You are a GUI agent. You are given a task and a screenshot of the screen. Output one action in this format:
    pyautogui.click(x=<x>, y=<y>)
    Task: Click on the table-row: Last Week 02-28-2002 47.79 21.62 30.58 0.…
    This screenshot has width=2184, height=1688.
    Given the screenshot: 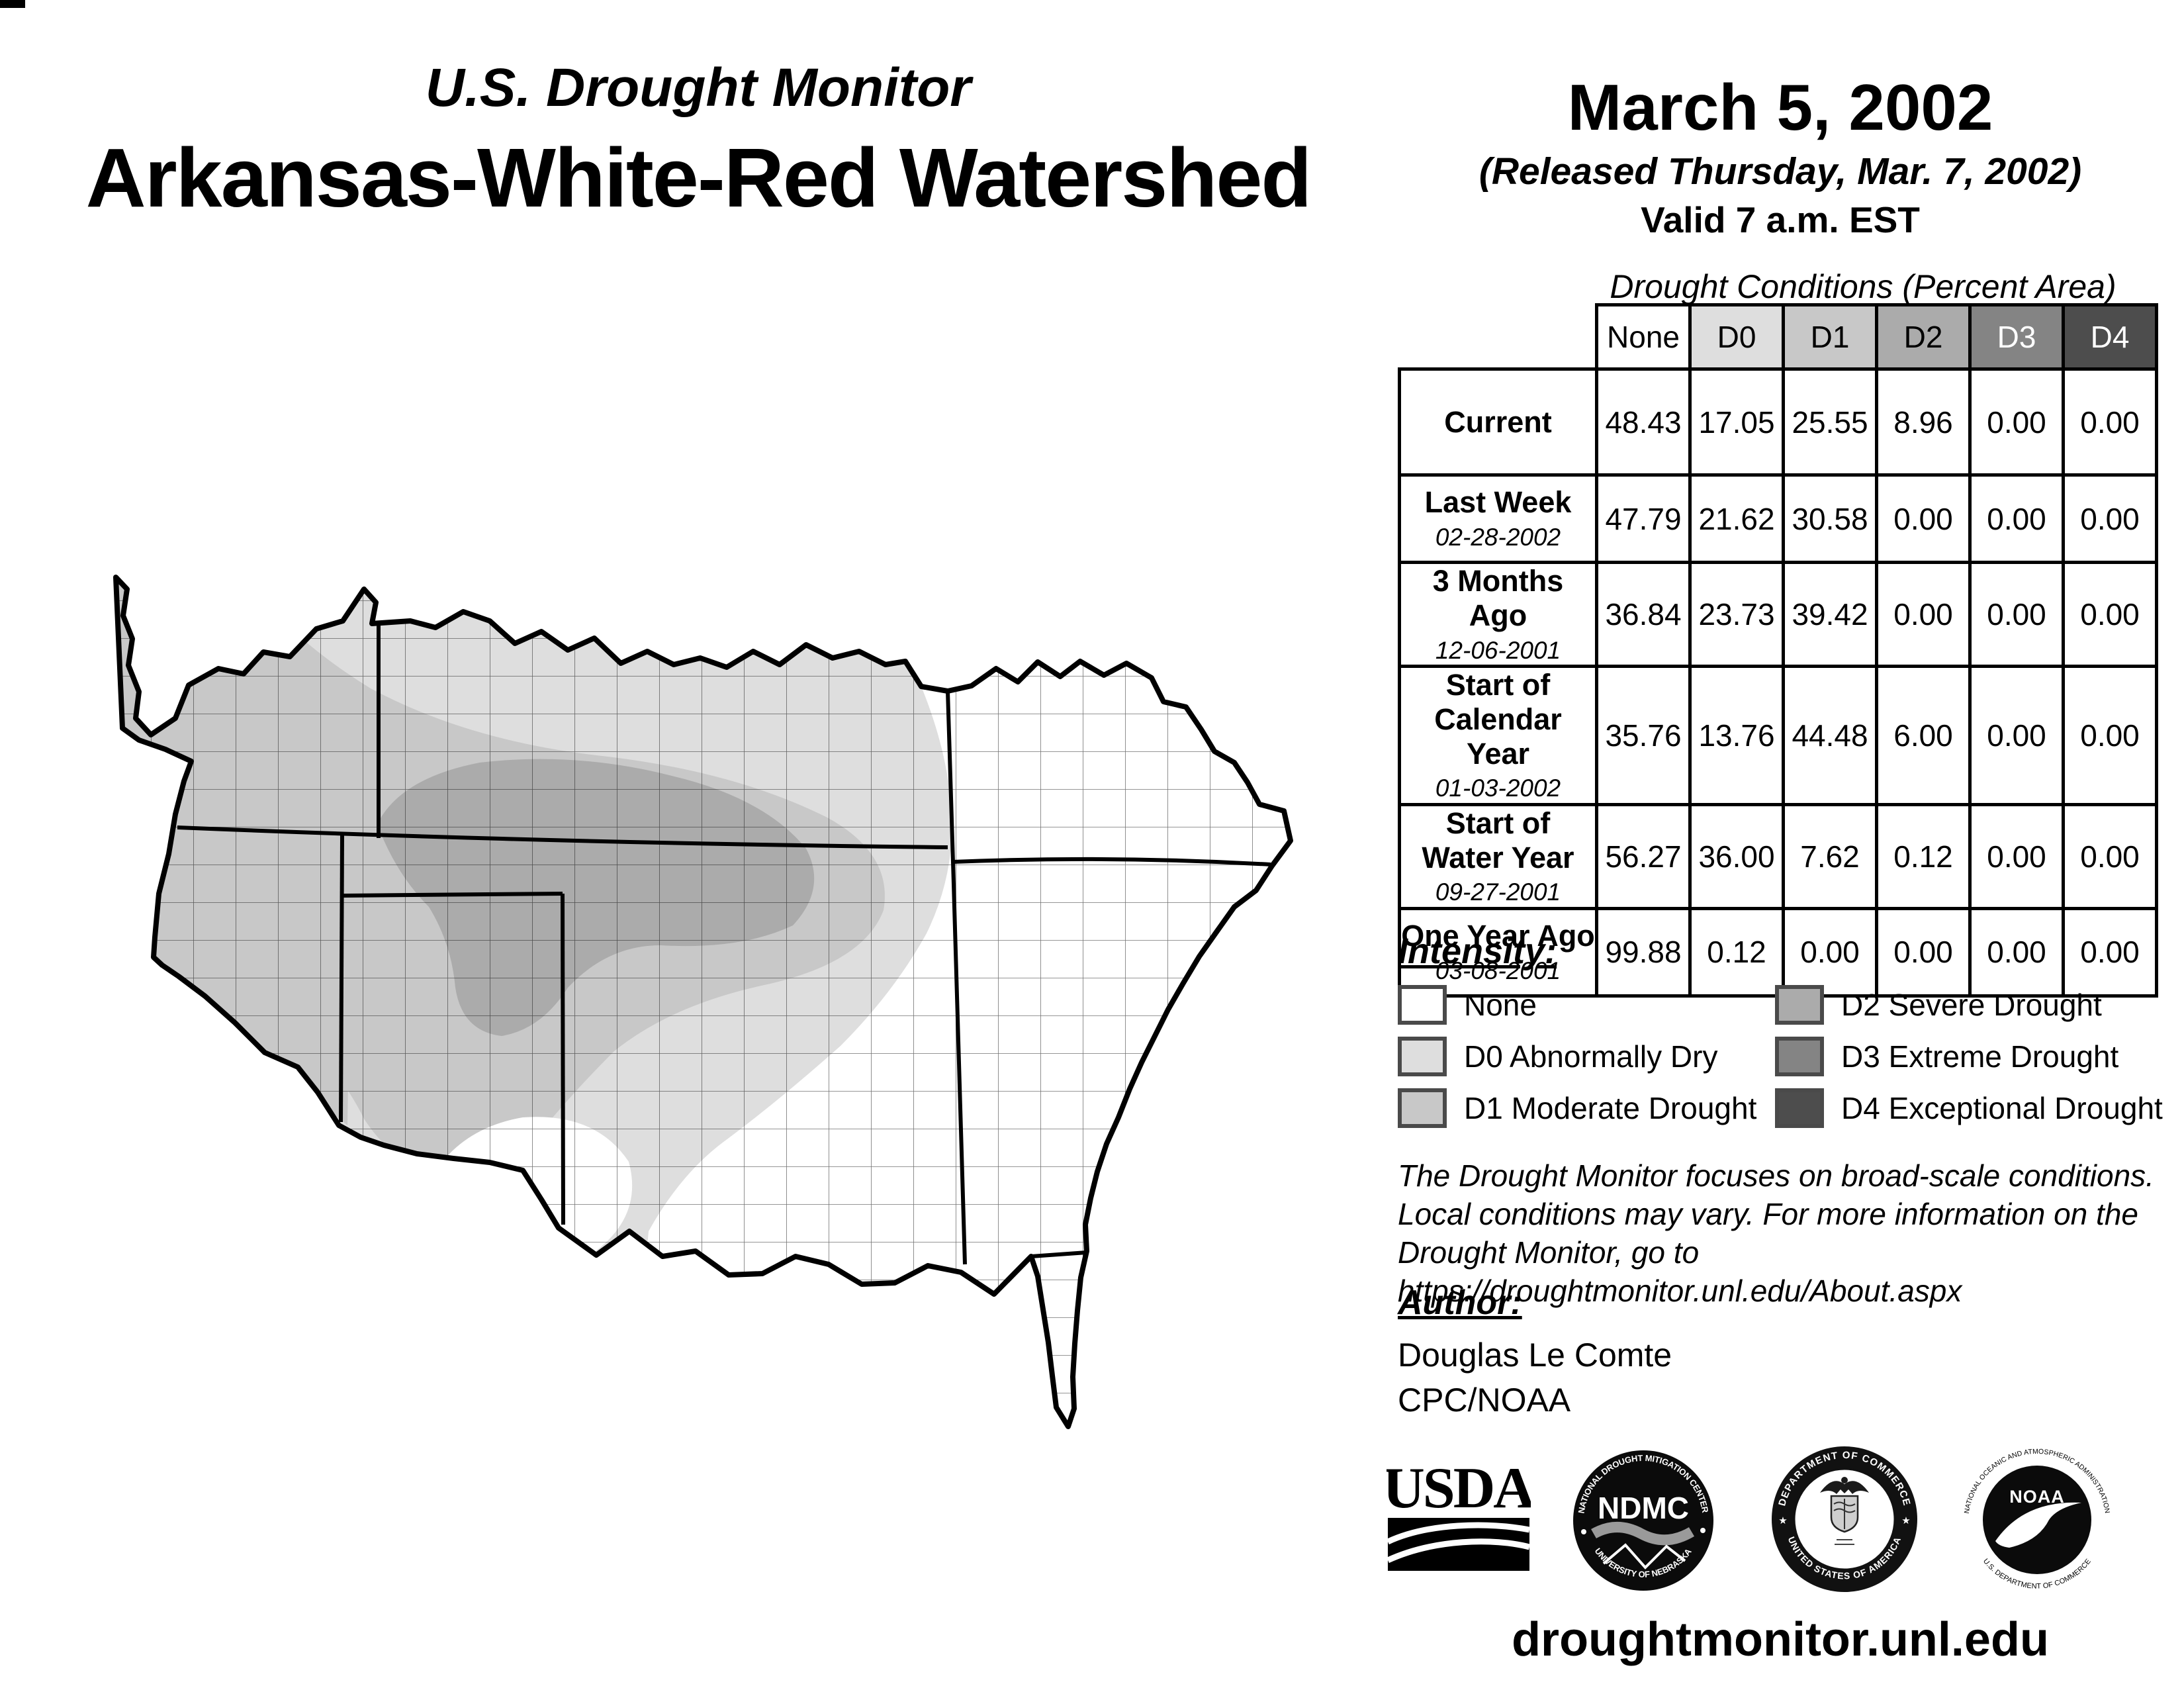 What is the action you would take?
    pyautogui.click(x=1778, y=518)
    